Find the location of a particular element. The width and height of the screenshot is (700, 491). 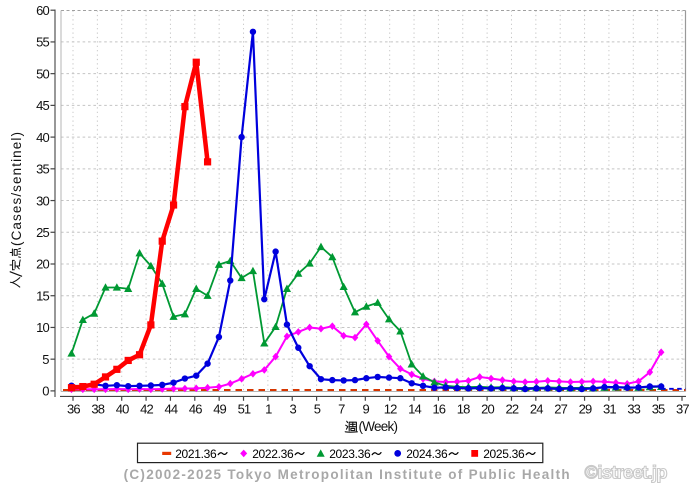

svg-text: 2021.36 is located at coordinates (196, 454).